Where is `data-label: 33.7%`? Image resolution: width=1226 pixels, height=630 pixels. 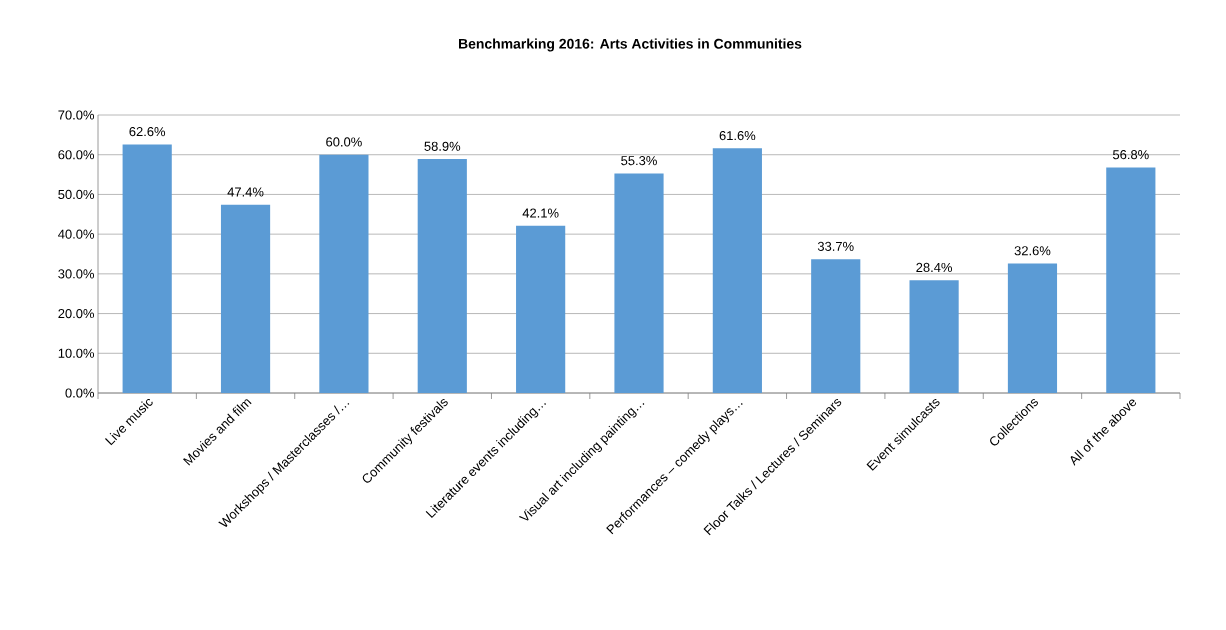
data-label: 33.7% is located at coordinates (835, 246).